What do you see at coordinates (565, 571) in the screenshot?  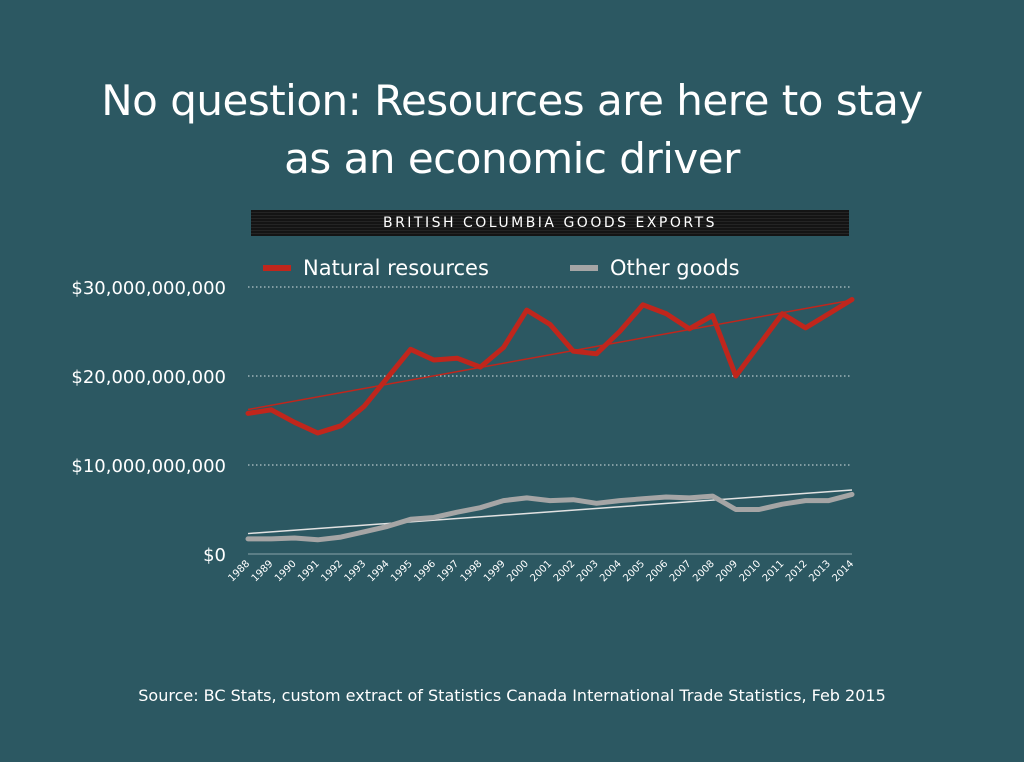 I see `x-tick-label: 2002` at bounding box center [565, 571].